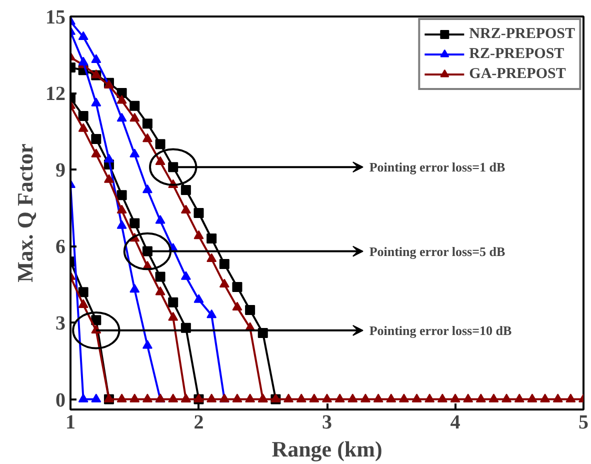  What do you see at coordinates (437, 251) in the screenshot?
I see `annotation: Pointing error loss=5 dB` at bounding box center [437, 251].